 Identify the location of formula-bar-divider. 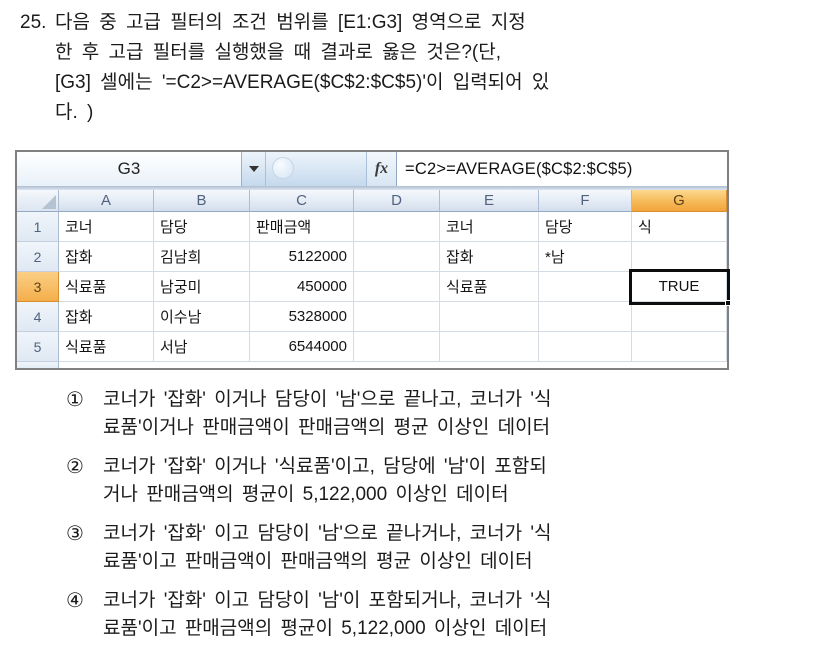
(316, 169).